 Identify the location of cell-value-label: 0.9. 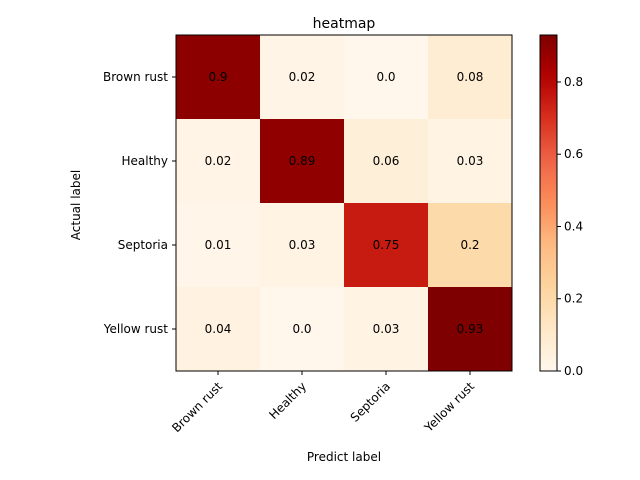
(217, 77).